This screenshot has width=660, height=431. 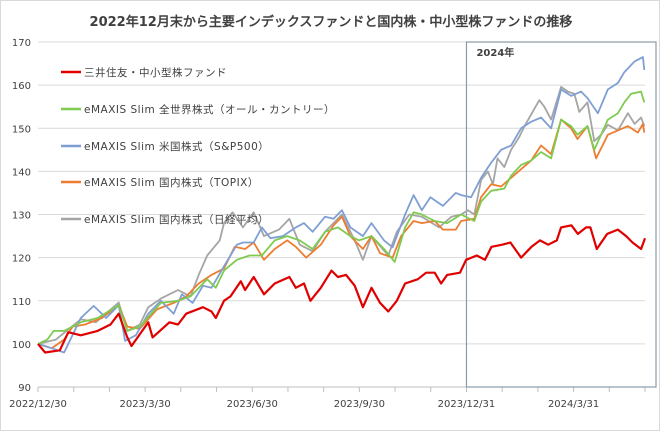 I want to click on y-tick-label: 100, so click(x=21, y=345).